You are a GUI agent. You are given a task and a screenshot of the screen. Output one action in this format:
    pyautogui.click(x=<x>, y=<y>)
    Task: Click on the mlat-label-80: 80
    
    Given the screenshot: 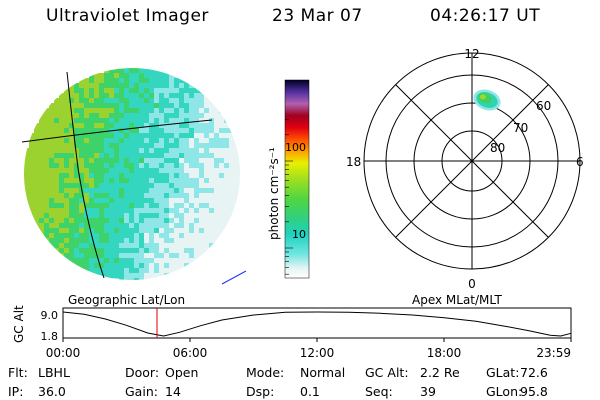 What is the action you would take?
    pyautogui.click(x=497, y=148)
    